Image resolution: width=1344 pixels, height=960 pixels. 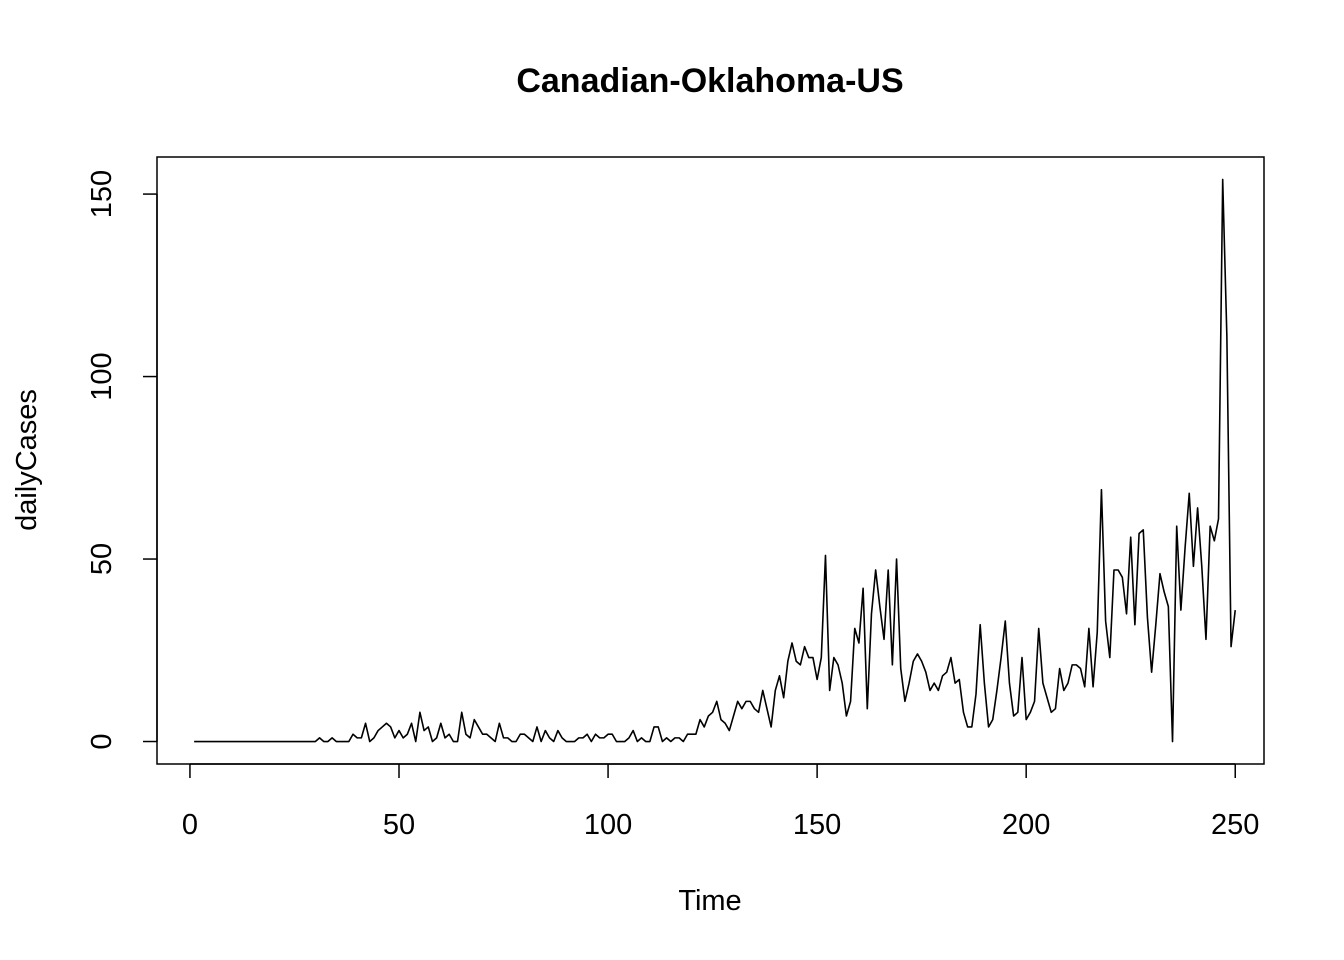 What do you see at coordinates (102, 376) in the screenshot?
I see `y-tick-label: 100` at bounding box center [102, 376].